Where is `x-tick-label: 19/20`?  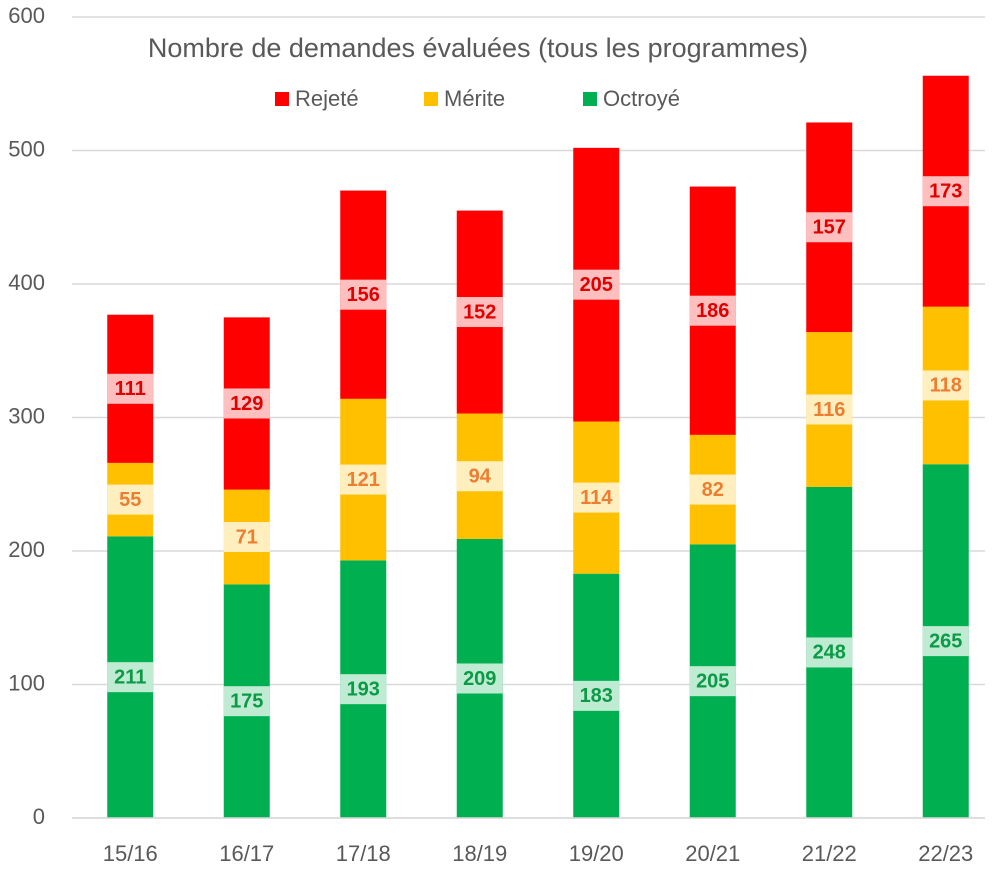
x-tick-label: 19/20 is located at coordinates (596, 853).